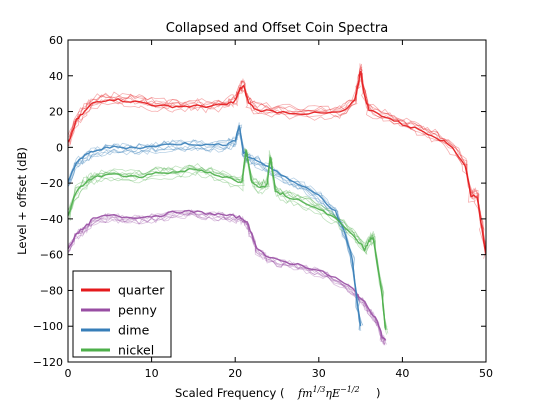 This screenshot has height=405, width=540. What do you see at coordinates (56, 76) in the screenshot?
I see `y-tick-label: 40` at bounding box center [56, 76].